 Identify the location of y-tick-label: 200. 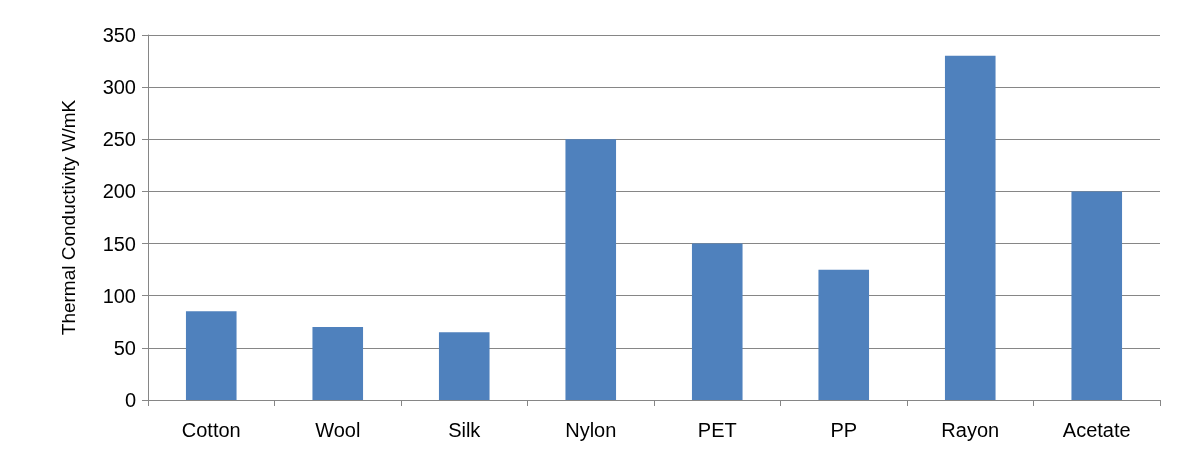
(119, 191).